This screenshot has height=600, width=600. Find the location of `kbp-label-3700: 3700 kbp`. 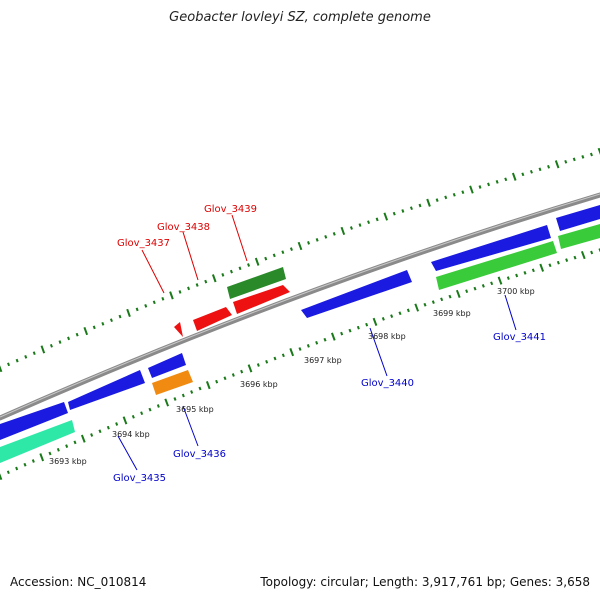

kbp-label-3700: 3700 kbp is located at coordinates (516, 291).